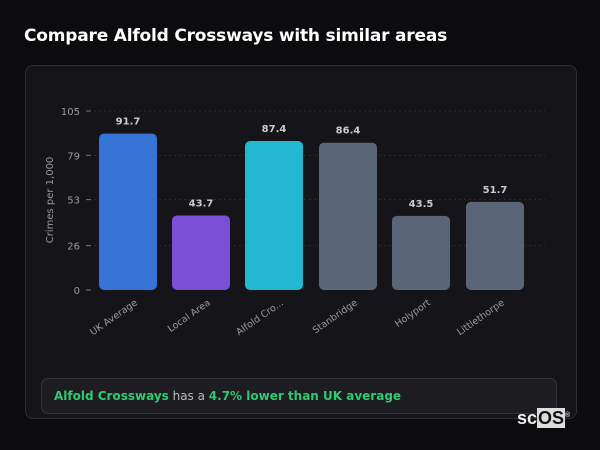  Describe the element at coordinates (495, 190) in the screenshot. I see `bar-value-label: 51.7` at that location.